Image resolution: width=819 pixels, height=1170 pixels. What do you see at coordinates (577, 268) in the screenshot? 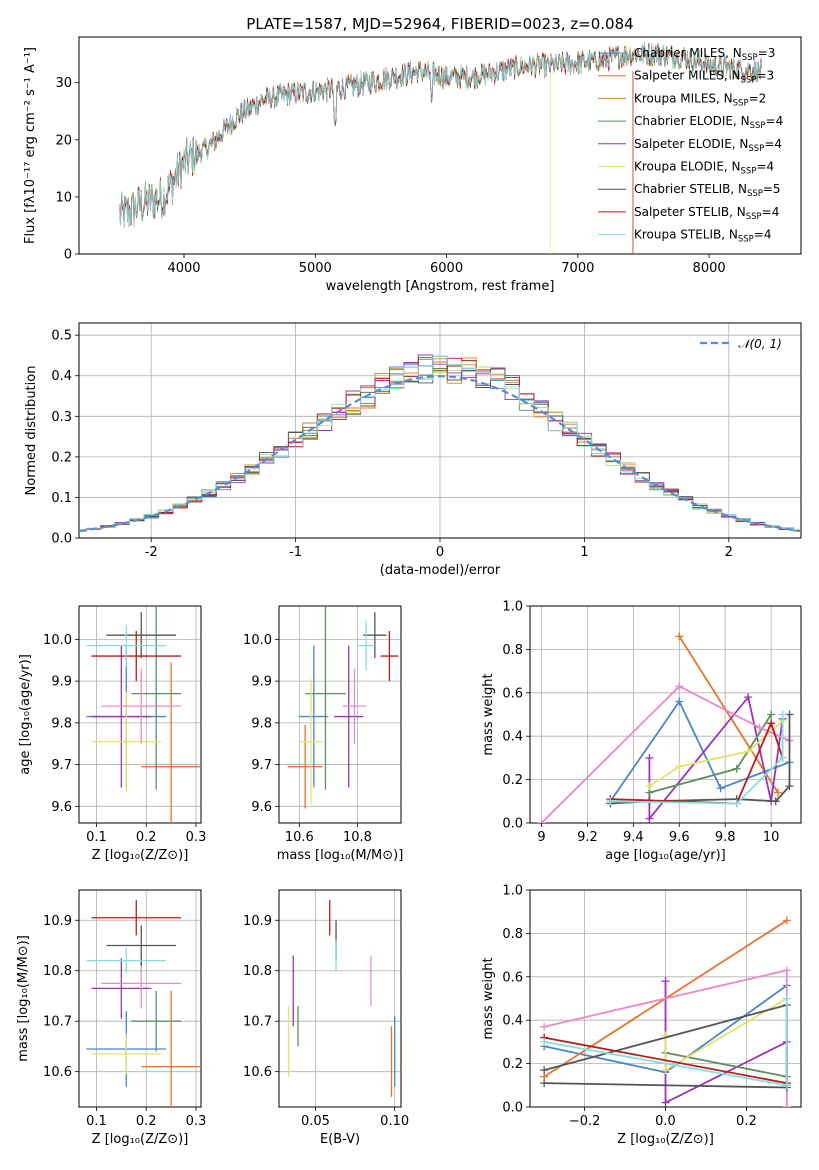
I see `x-tick-label: 7000` at bounding box center [577, 268].